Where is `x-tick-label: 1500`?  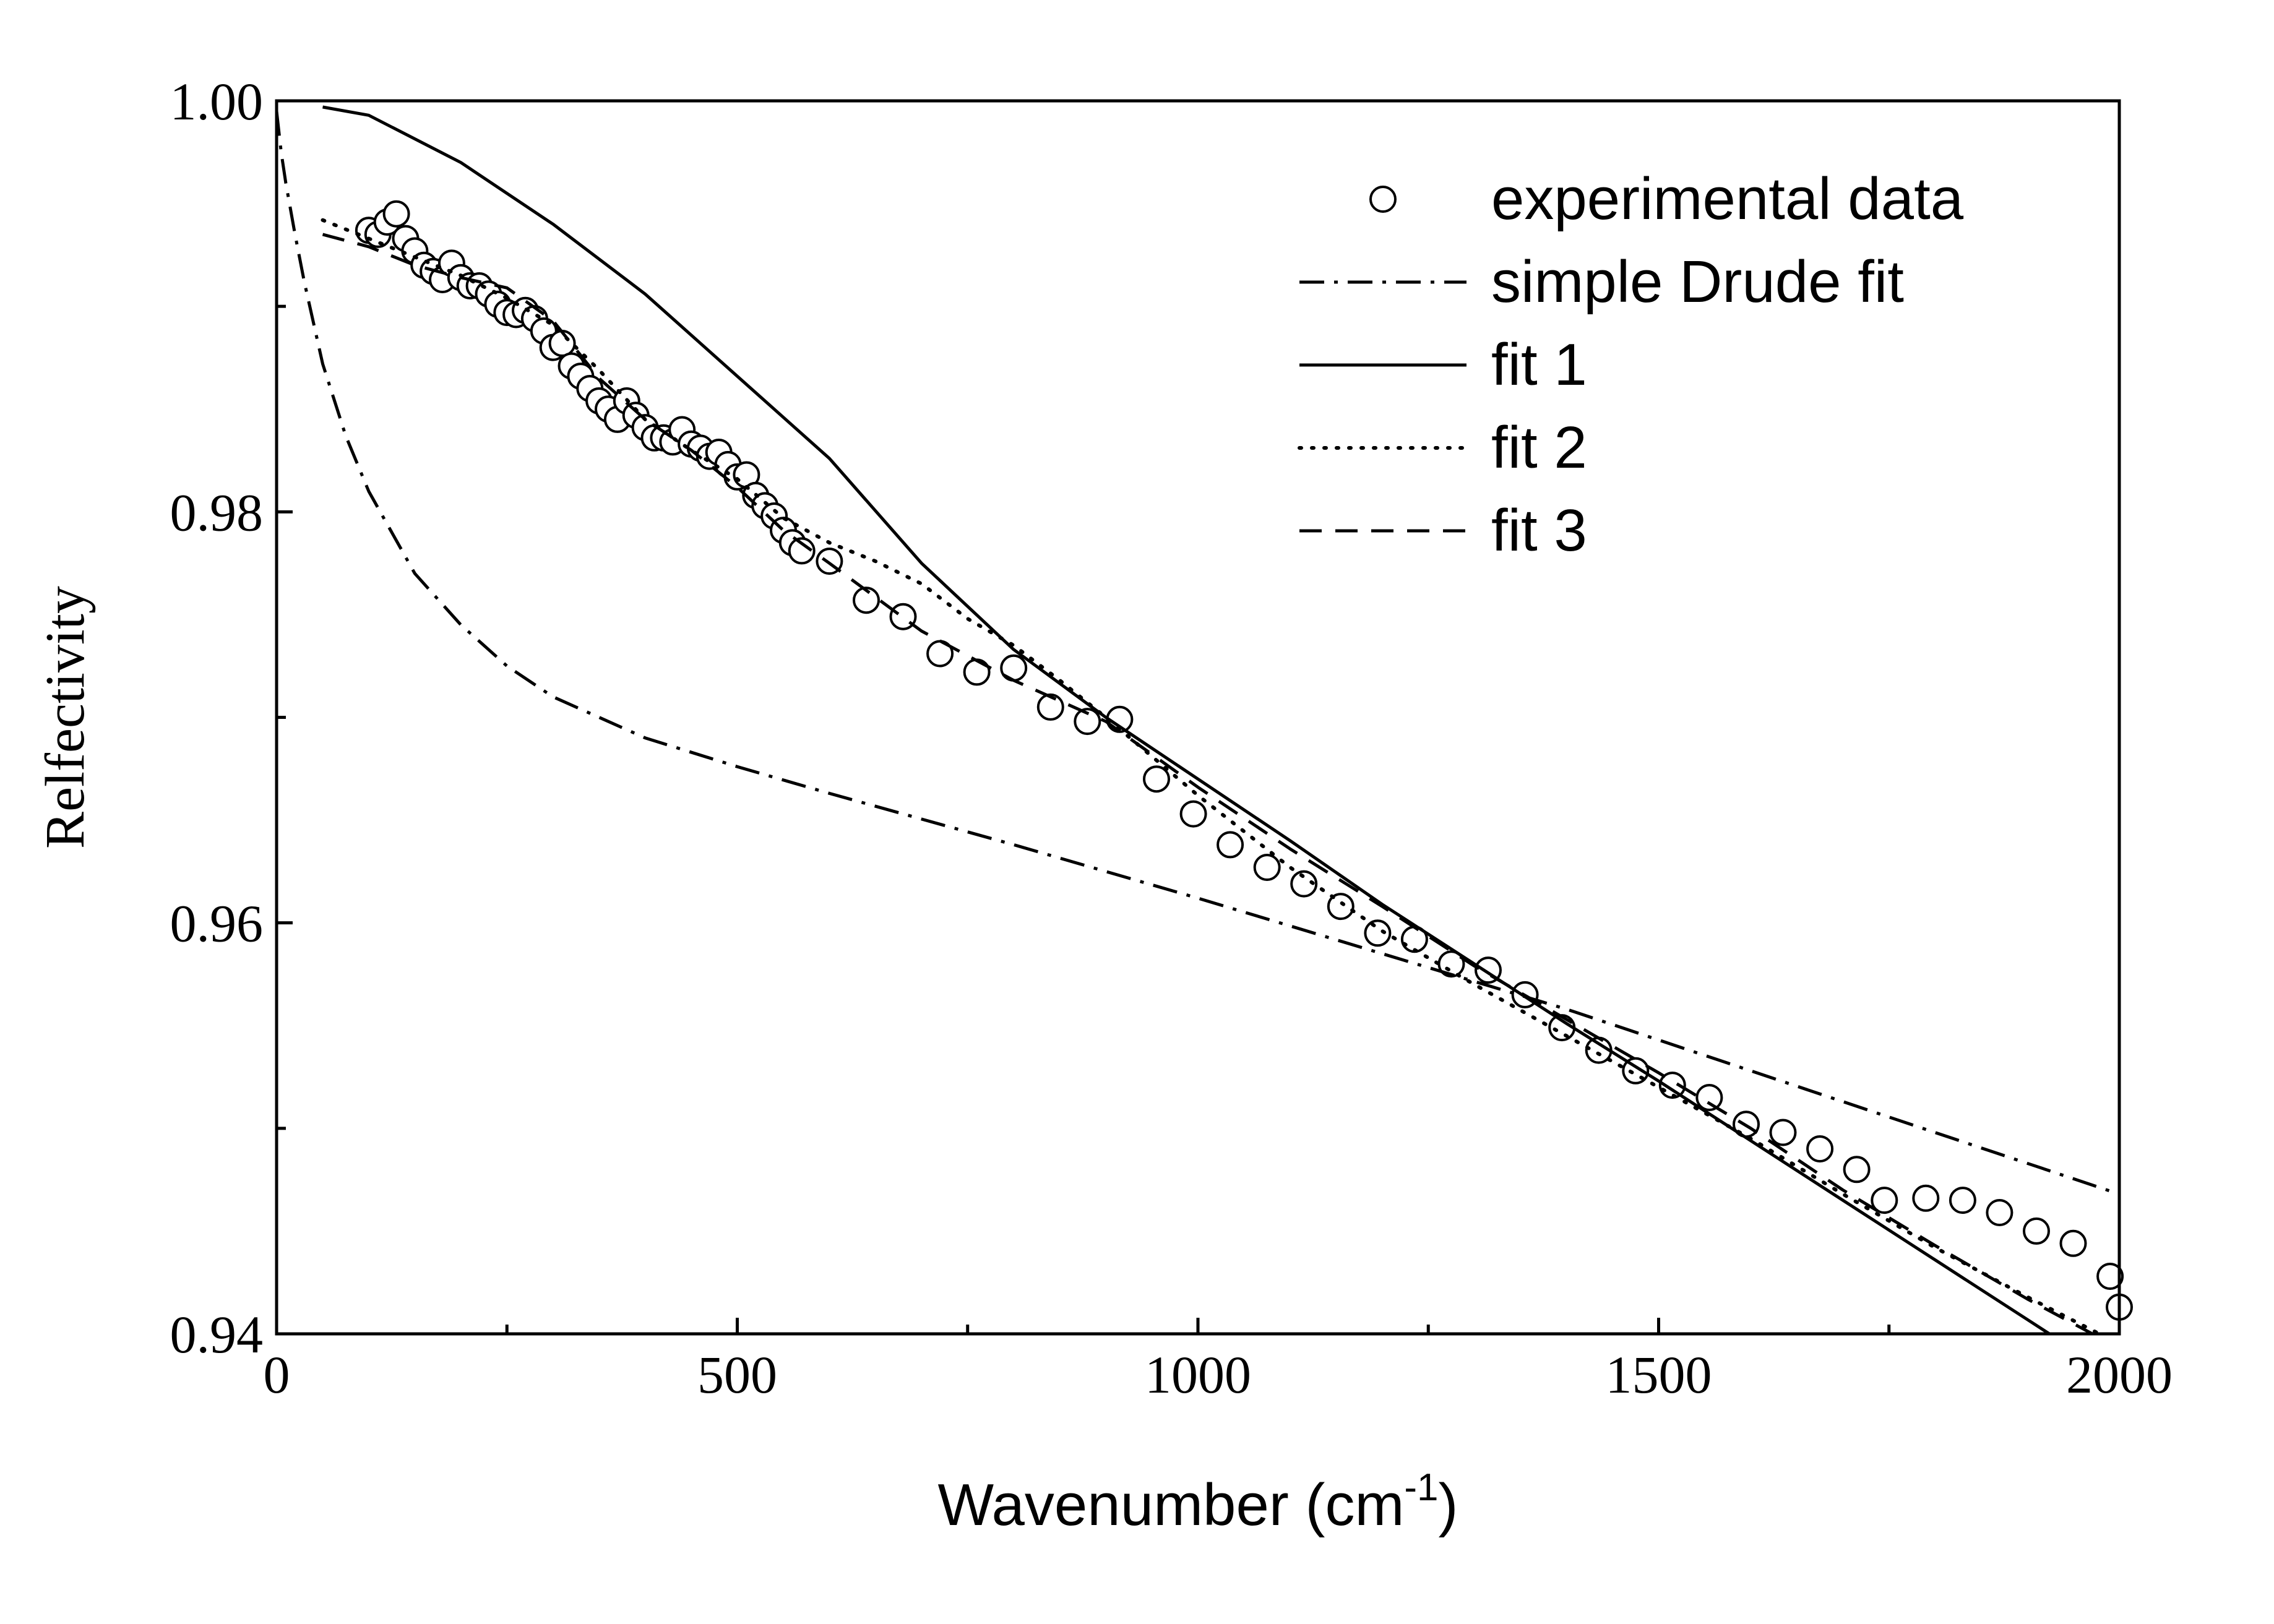
x-tick-label: 1500 is located at coordinates (1659, 1374).